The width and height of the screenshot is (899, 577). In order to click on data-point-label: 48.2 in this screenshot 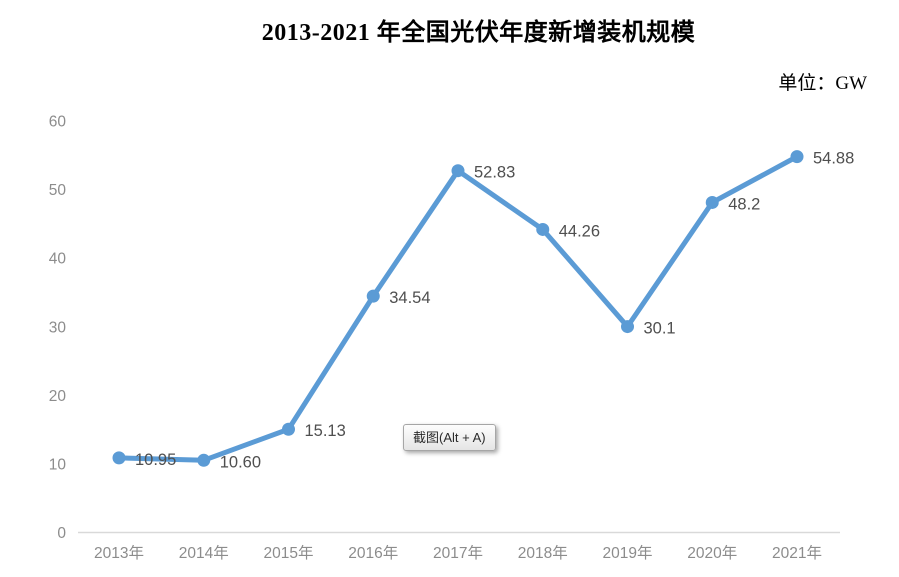, I will do `click(744, 204)`.